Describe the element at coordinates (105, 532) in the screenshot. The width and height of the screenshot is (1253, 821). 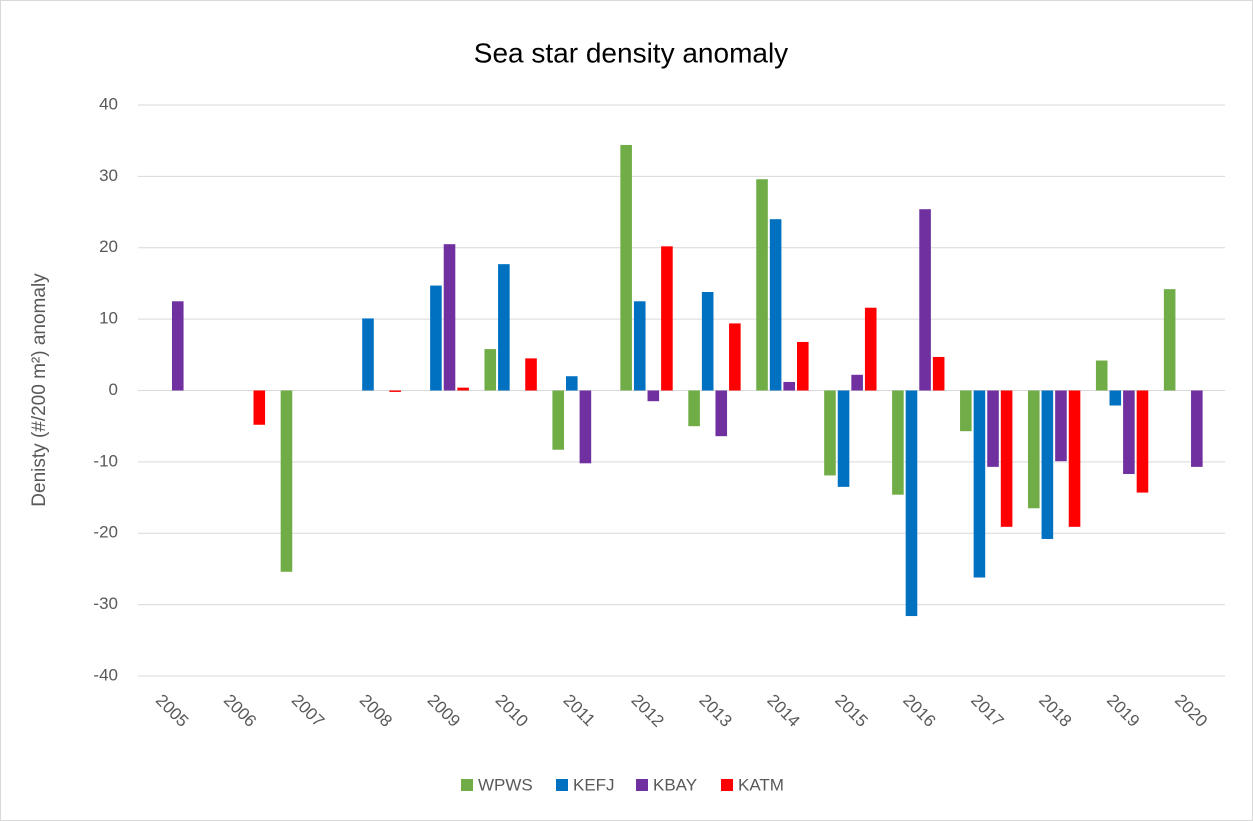
I see `y-tick-label: -20` at that location.